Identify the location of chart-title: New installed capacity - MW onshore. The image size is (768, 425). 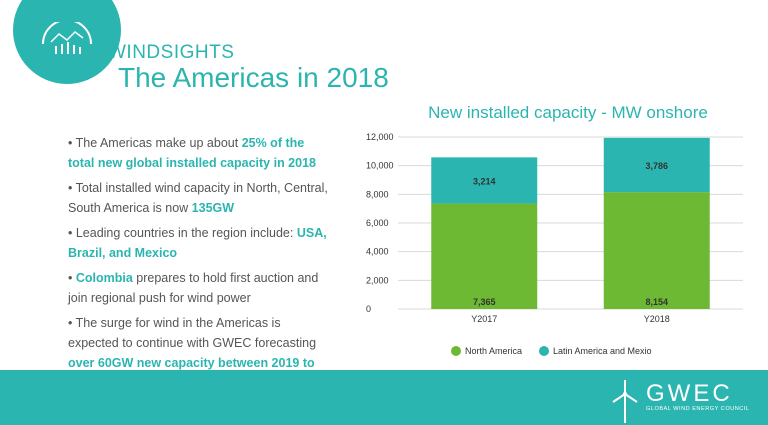
(568, 112).